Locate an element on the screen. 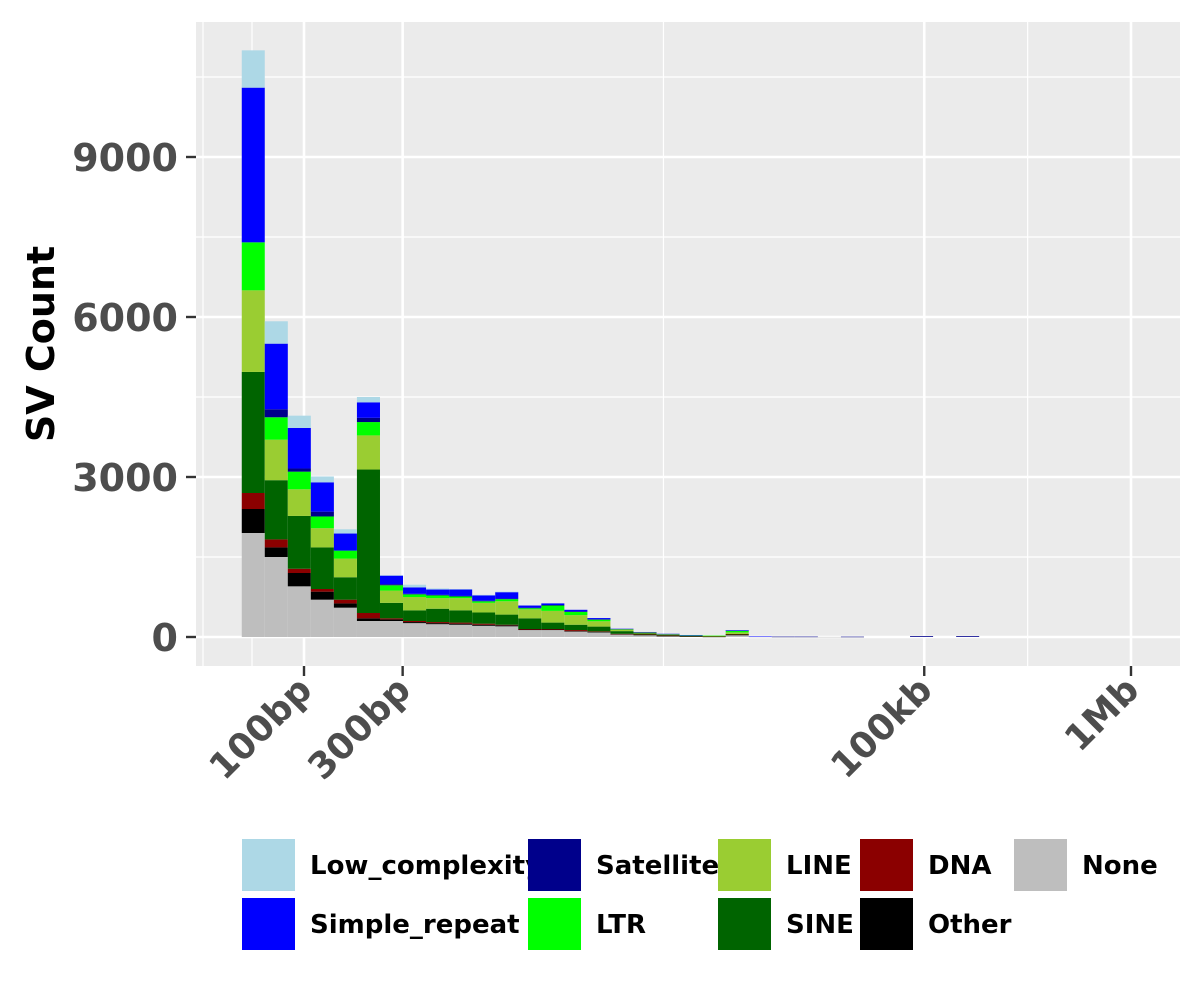 The width and height of the screenshot is (1200, 1000). legend-label: LINE is located at coordinates (819, 866).